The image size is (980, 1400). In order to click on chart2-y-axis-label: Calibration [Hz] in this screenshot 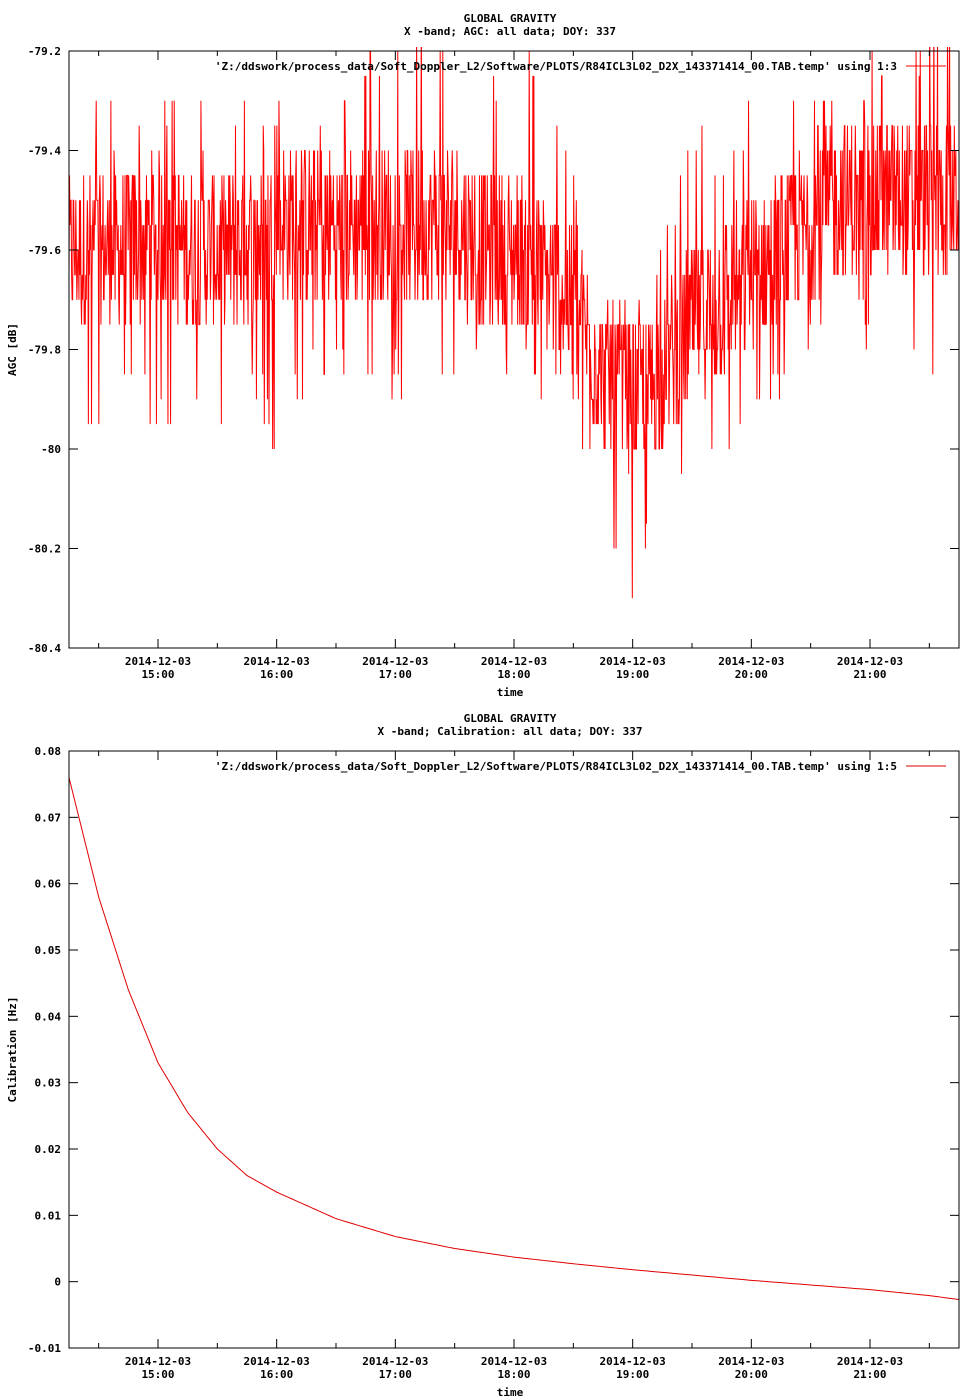, I will do `click(12, 1050)`.